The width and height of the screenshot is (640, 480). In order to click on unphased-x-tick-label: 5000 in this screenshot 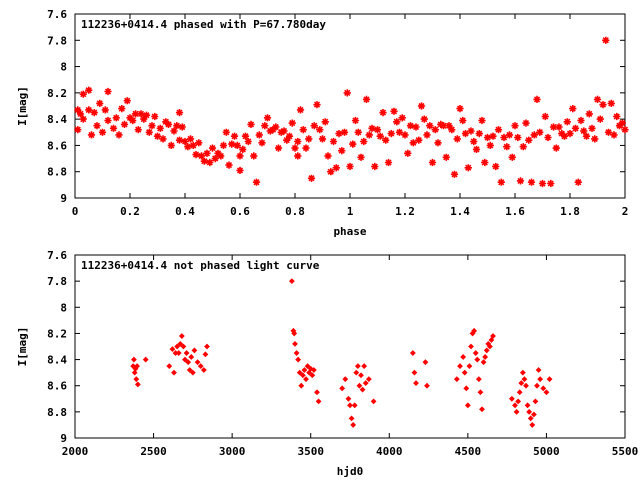, I will do `click(546, 451)`.